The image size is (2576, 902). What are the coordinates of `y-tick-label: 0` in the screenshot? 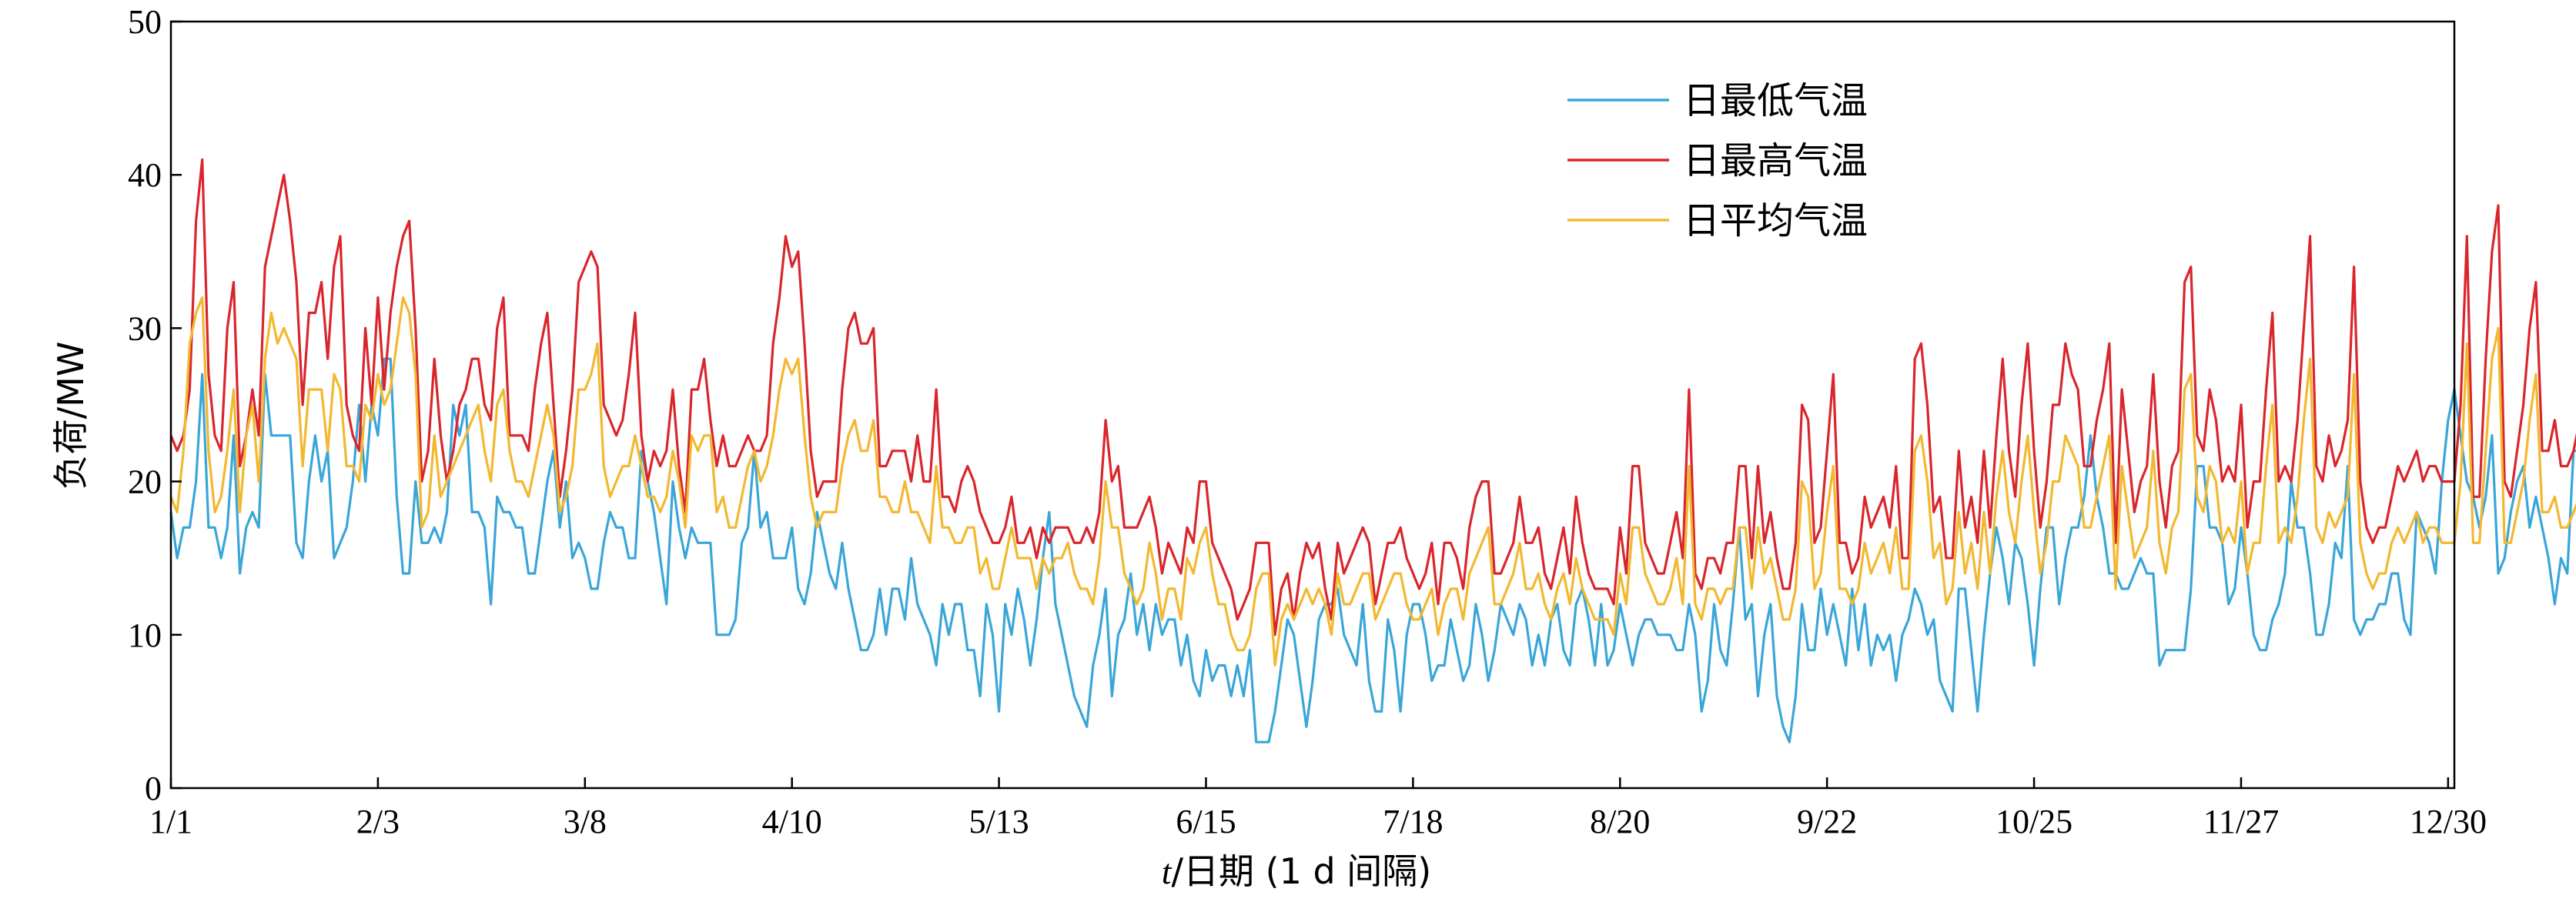 It's located at (154, 788).